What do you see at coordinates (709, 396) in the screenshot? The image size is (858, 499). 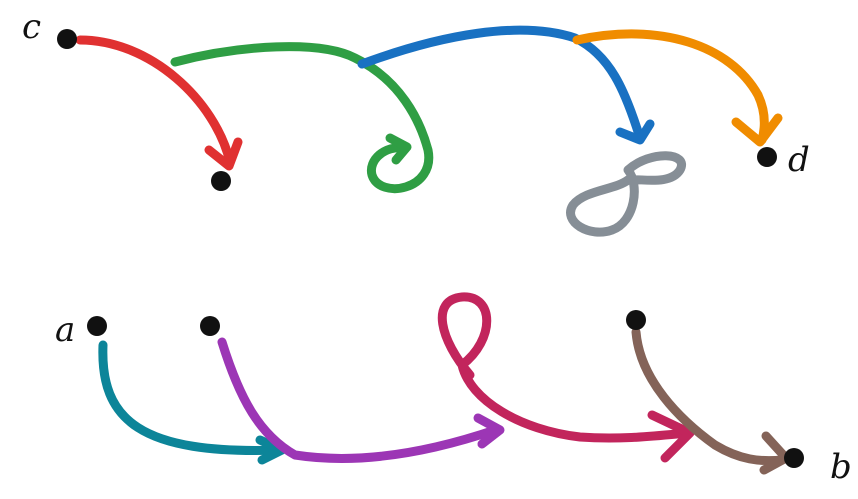 I see `brown-arrow` at bounding box center [709, 396].